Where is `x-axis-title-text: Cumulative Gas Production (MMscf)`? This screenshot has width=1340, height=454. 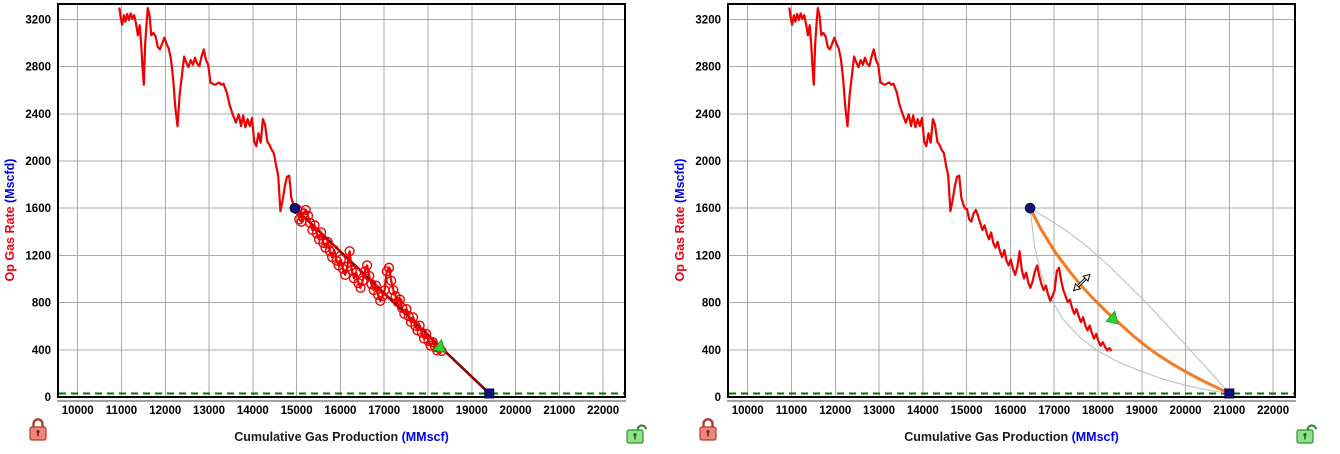 x-axis-title-text: Cumulative Gas Production (MMscf) is located at coordinates (341, 437).